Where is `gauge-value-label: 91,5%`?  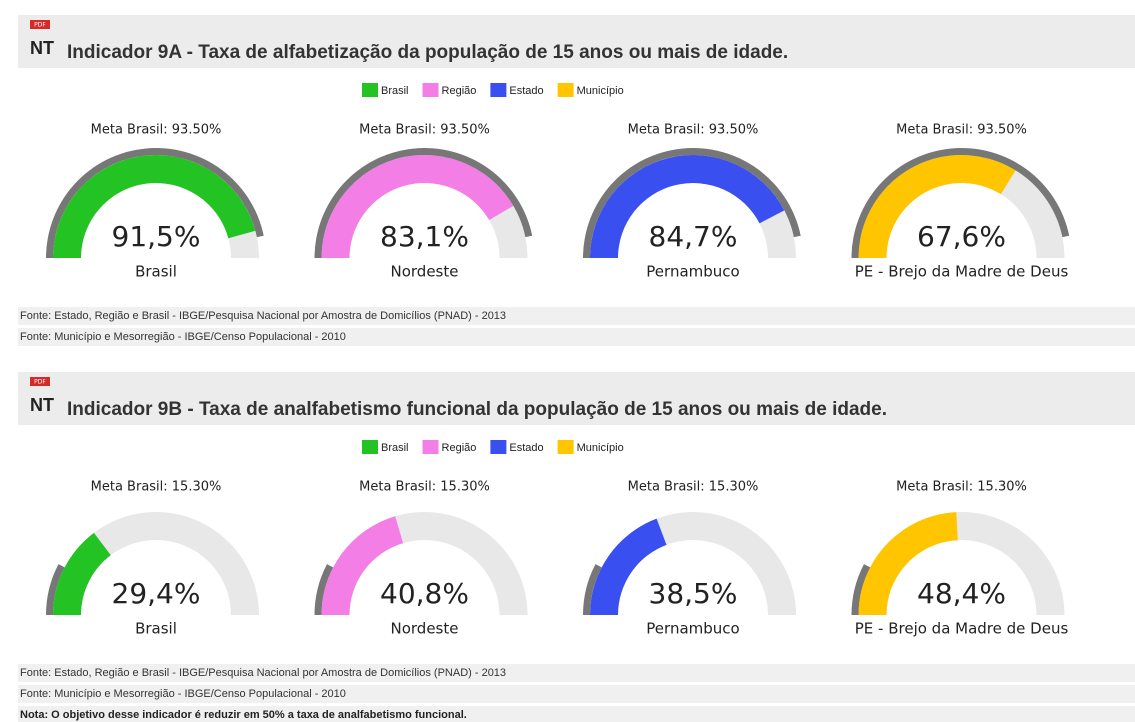 gauge-value-label: 91,5% is located at coordinates (156, 236).